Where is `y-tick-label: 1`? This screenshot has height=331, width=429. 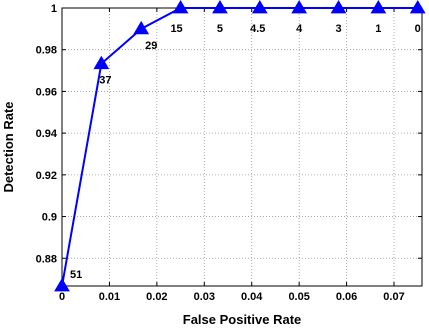
y-tick-label: 1 is located at coordinates (54, 9).